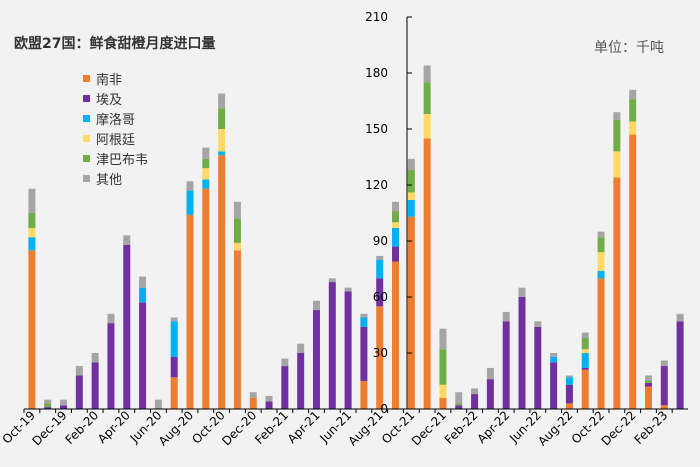 The height and width of the screenshot is (467, 700). Describe the element at coordinates (388, 213) in the screenshot. I see `y-axis-ticks: 0 30 60 90 120 150 180 210` at that location.